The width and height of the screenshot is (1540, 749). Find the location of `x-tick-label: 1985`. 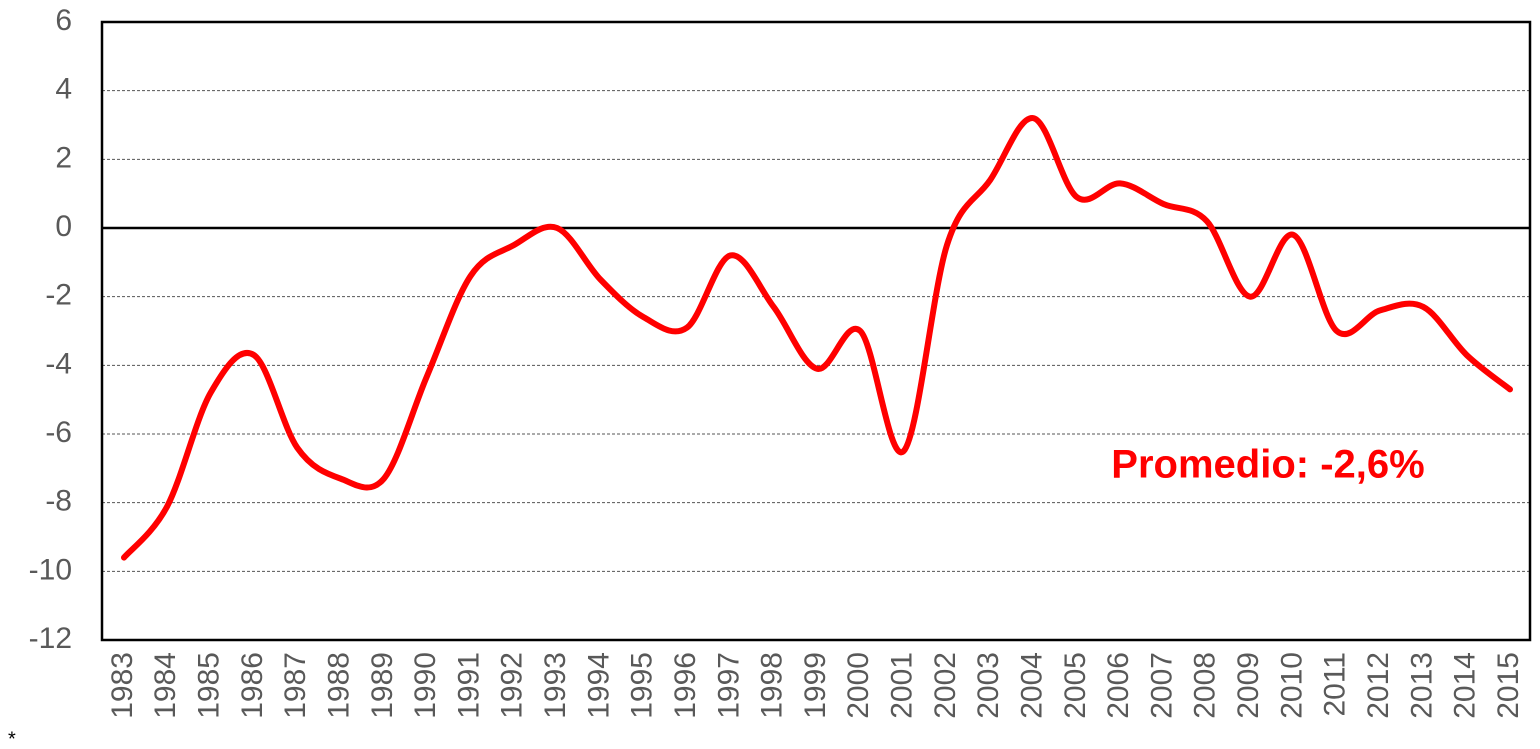

x-tick-label: 1985 is located at coordinates (209, 685).